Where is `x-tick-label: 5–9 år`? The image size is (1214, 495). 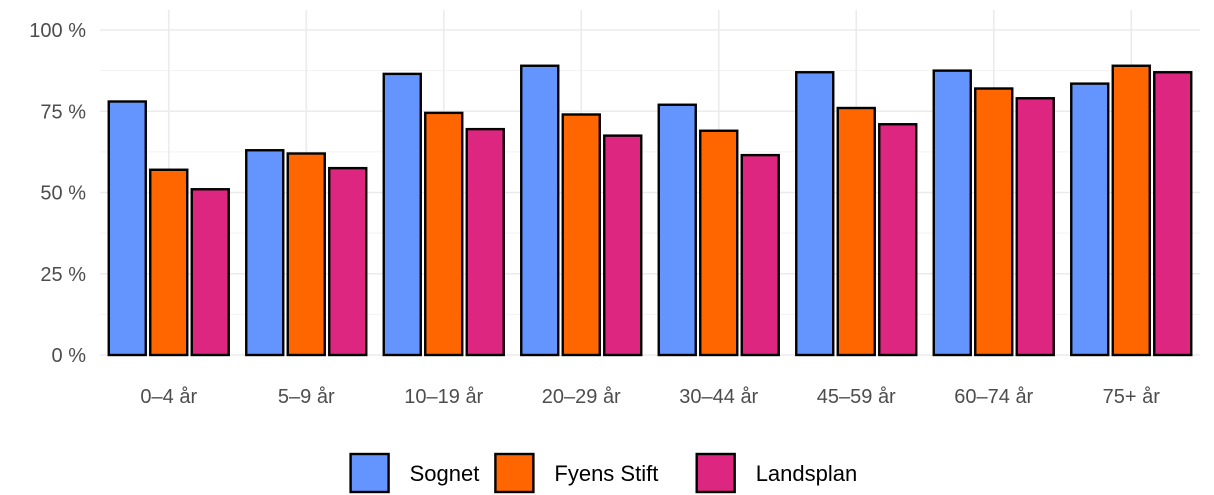
x-tick-label: 5–9 år is located at coordinates (306, 397).